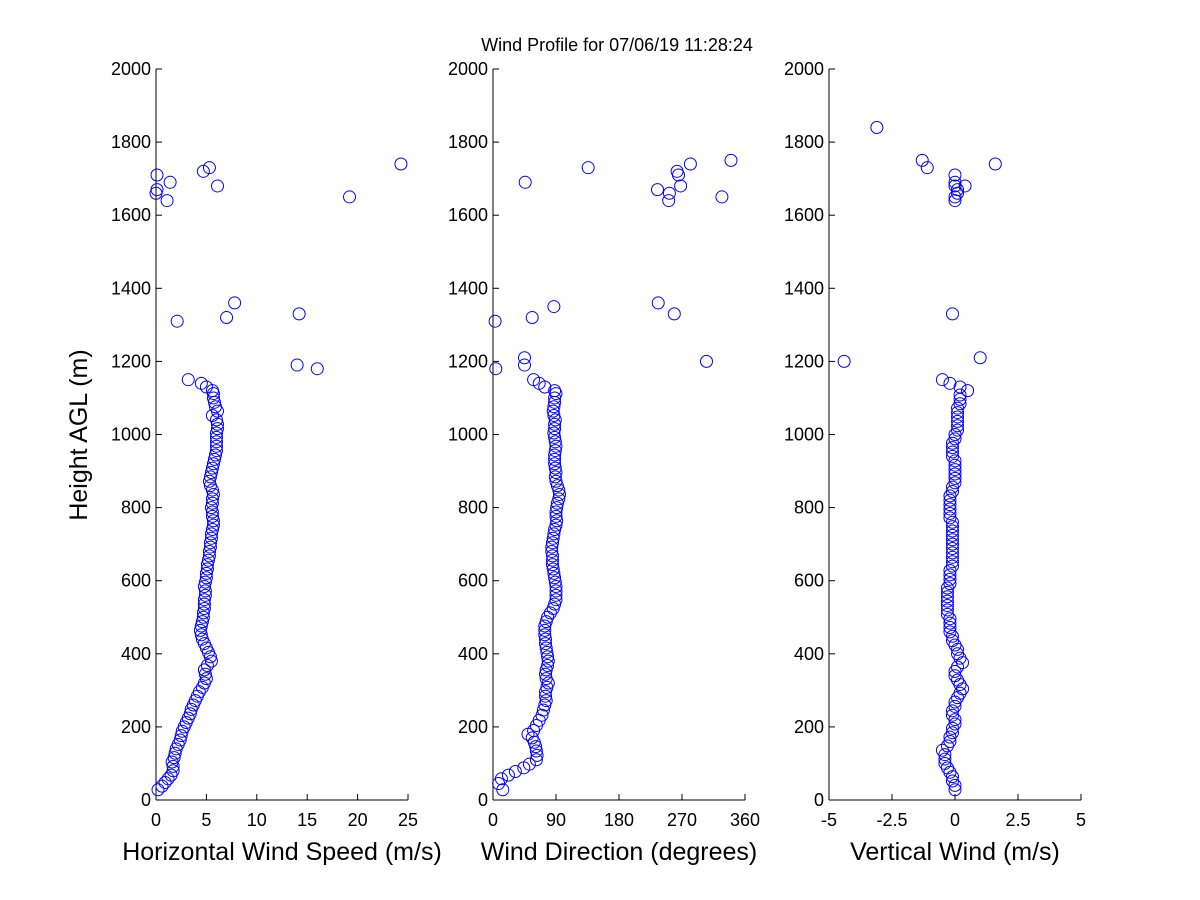 Image resolution: width=1200 pixels, height=900 pixels. I want to click on x-tick-label: 5, so click(1081, 820).